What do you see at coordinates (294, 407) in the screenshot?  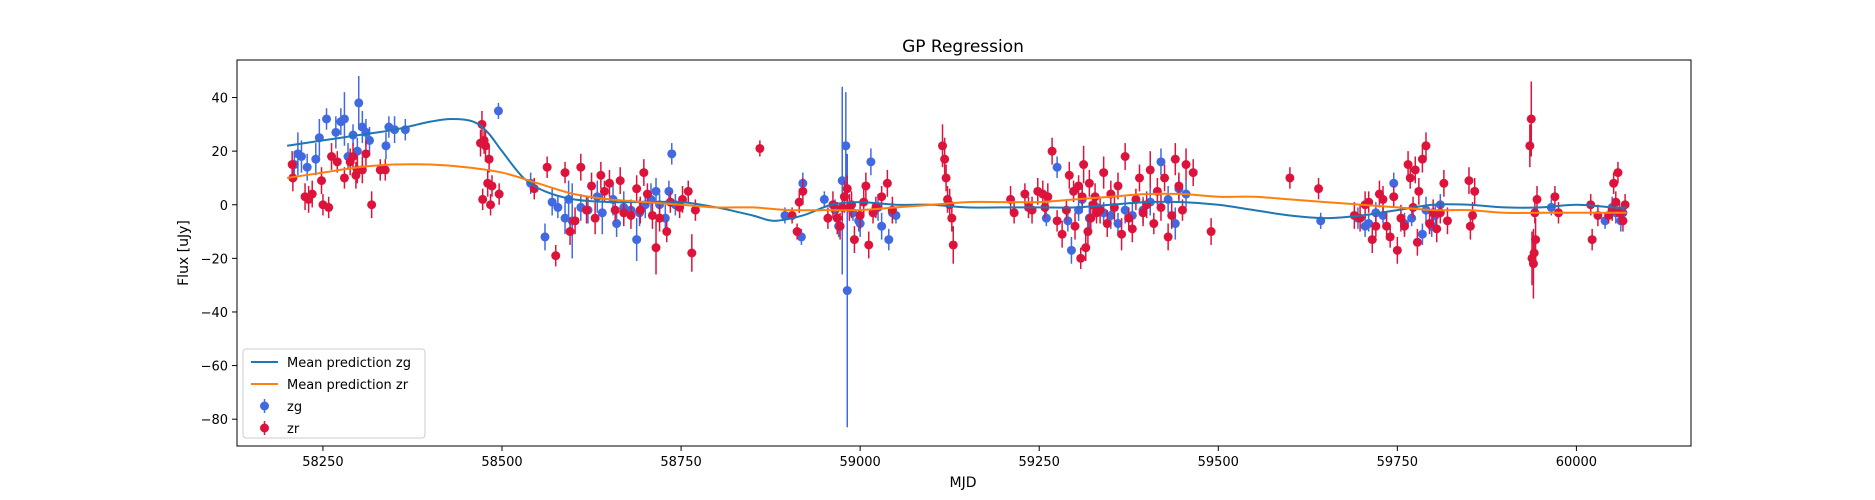 I see `legend-label-zg: zg` at bounding box center [294, 407].